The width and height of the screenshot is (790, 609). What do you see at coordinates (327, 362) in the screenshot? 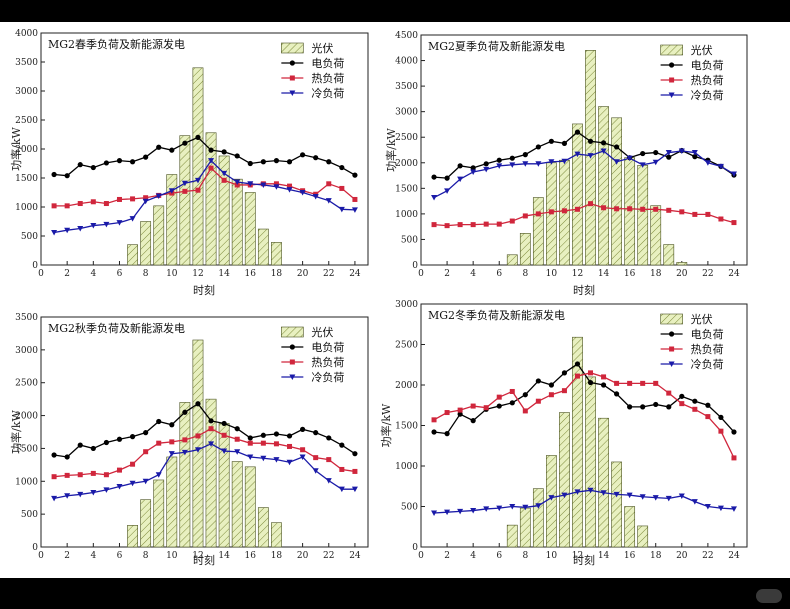
I see `legend-heat-label: 热负荷` at bounding box center [327, 362].